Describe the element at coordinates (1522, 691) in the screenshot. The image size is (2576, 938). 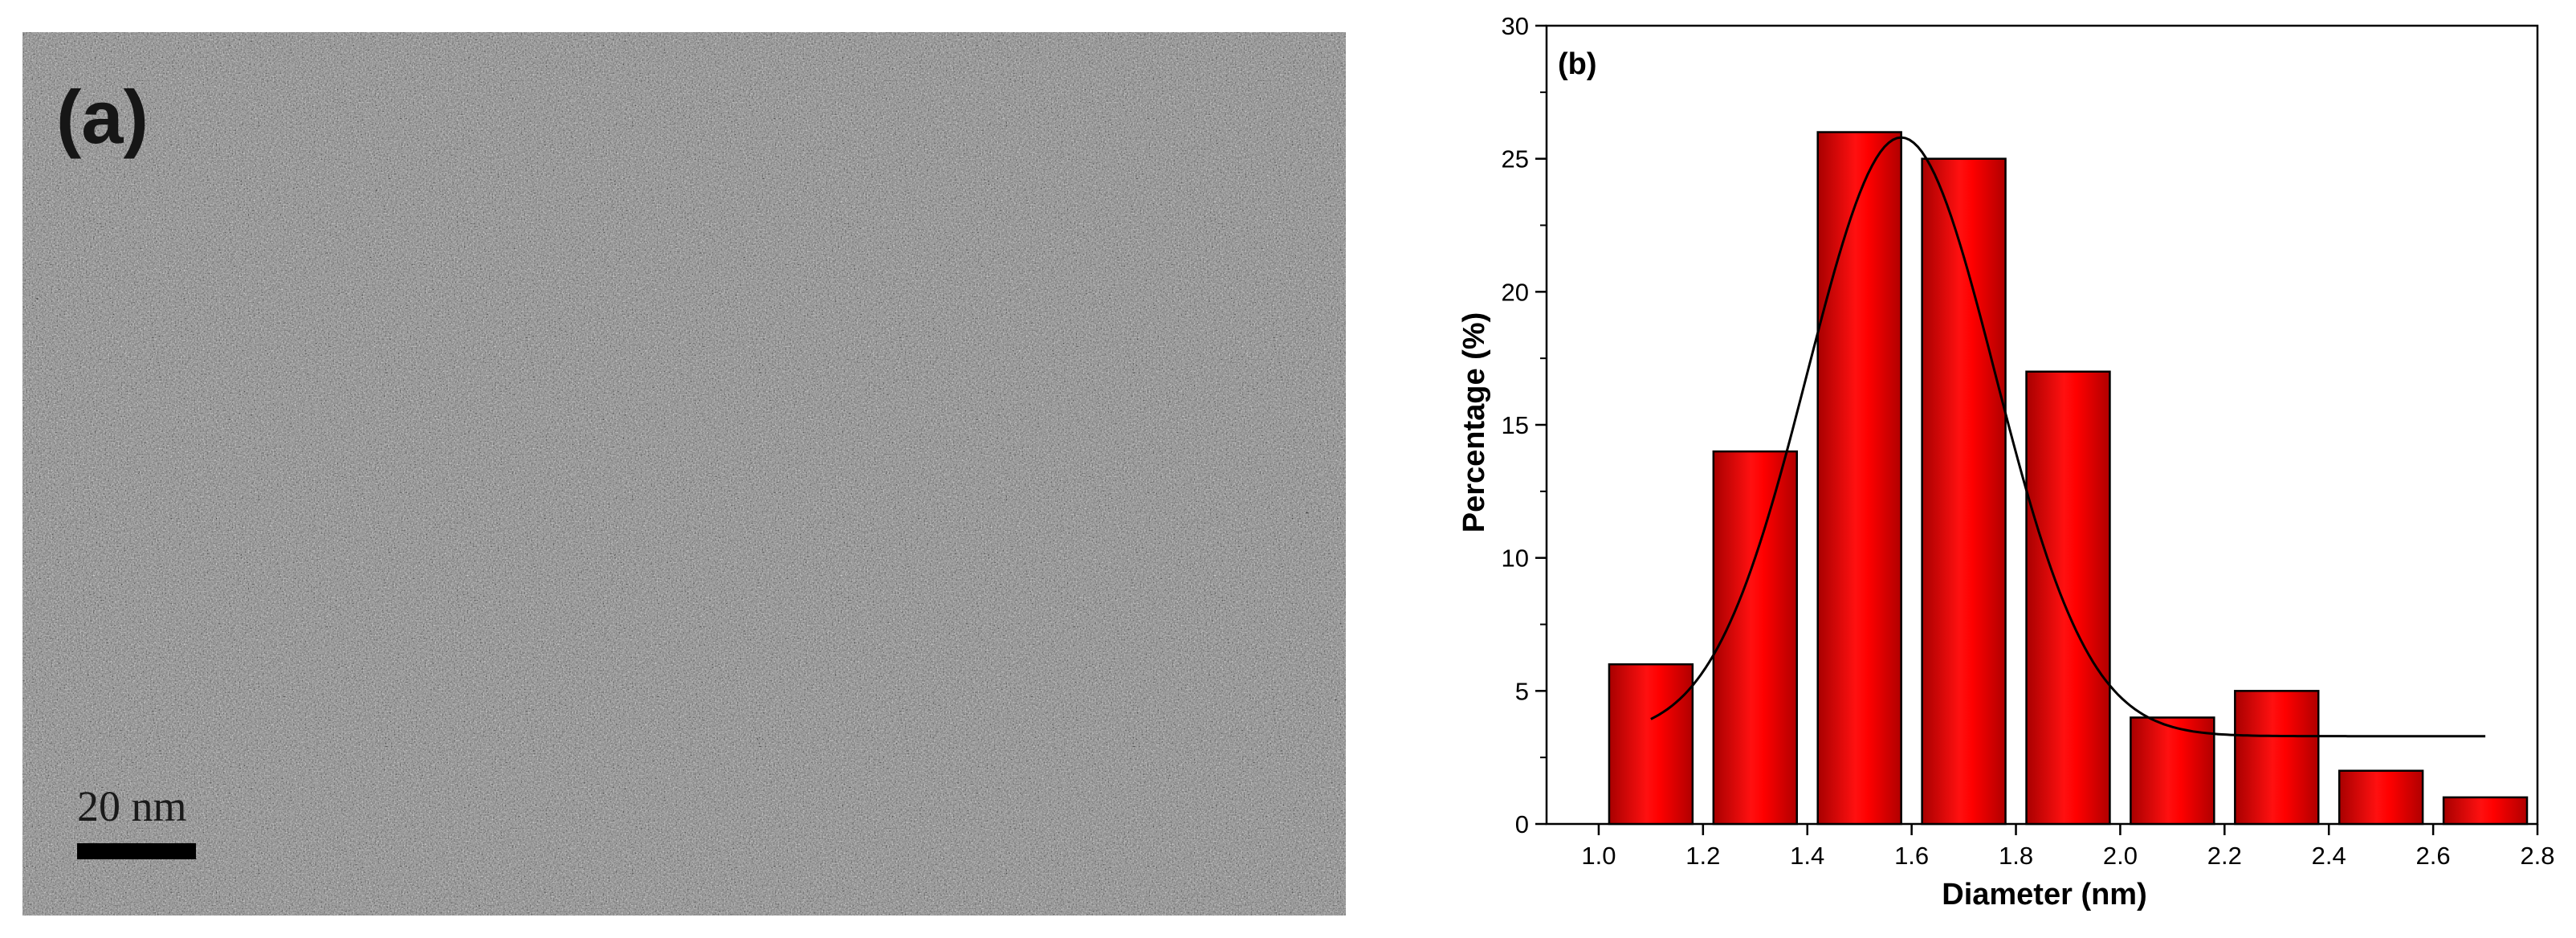
I see `y-tick-label: 5` at that location.